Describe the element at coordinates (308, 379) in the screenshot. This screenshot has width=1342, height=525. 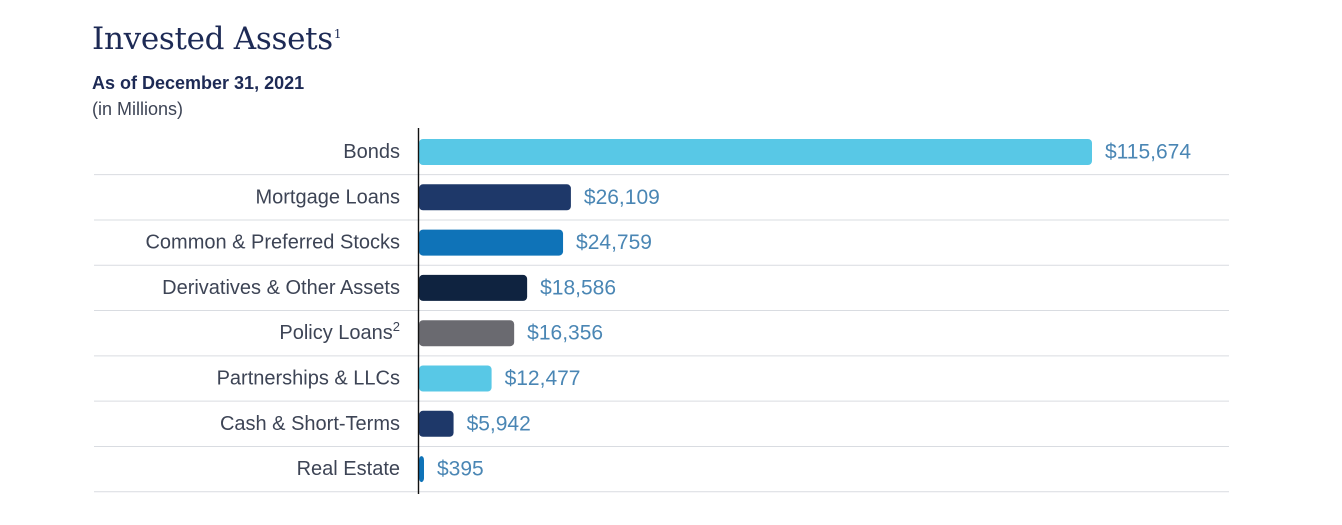
I see `category-label-partnerships-and-llcs: Partnerships & LLCs` at that location.